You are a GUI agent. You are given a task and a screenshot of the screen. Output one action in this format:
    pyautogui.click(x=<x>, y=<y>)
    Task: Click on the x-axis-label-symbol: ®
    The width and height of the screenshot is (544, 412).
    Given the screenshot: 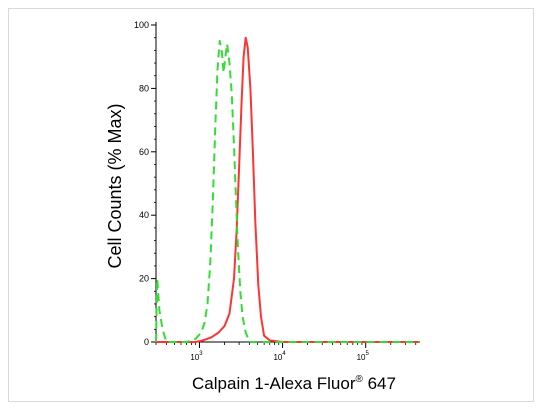 What is the action you would take?
    pyautogui.click(x=360, y=379)
    